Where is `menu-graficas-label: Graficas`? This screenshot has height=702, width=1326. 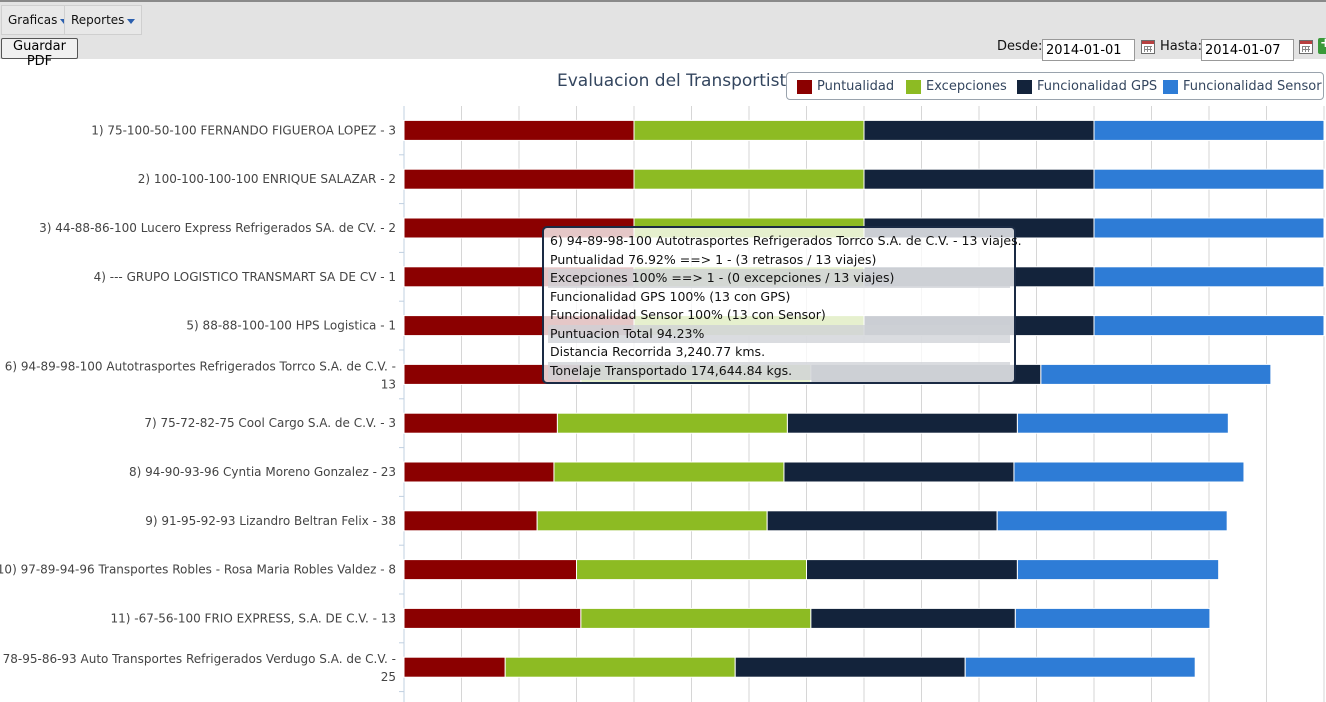 menu-graficas-label: Graficas is located at coordinates (33, 20).